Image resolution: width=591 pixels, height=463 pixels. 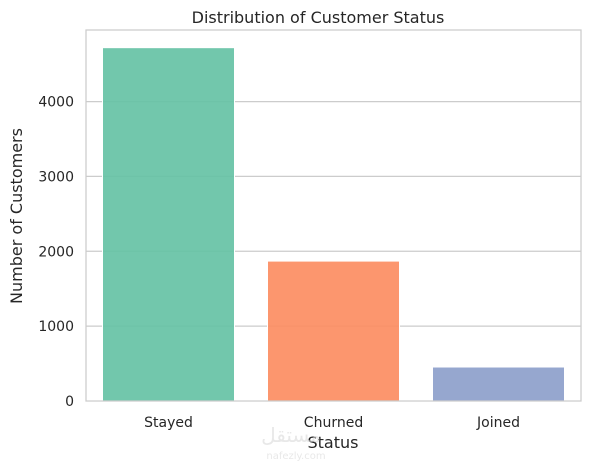 What do you see at coordinates (295, 456) in the screenshot?
I see `watermark-url: nafezly.com` at bounding box center [295, 456].